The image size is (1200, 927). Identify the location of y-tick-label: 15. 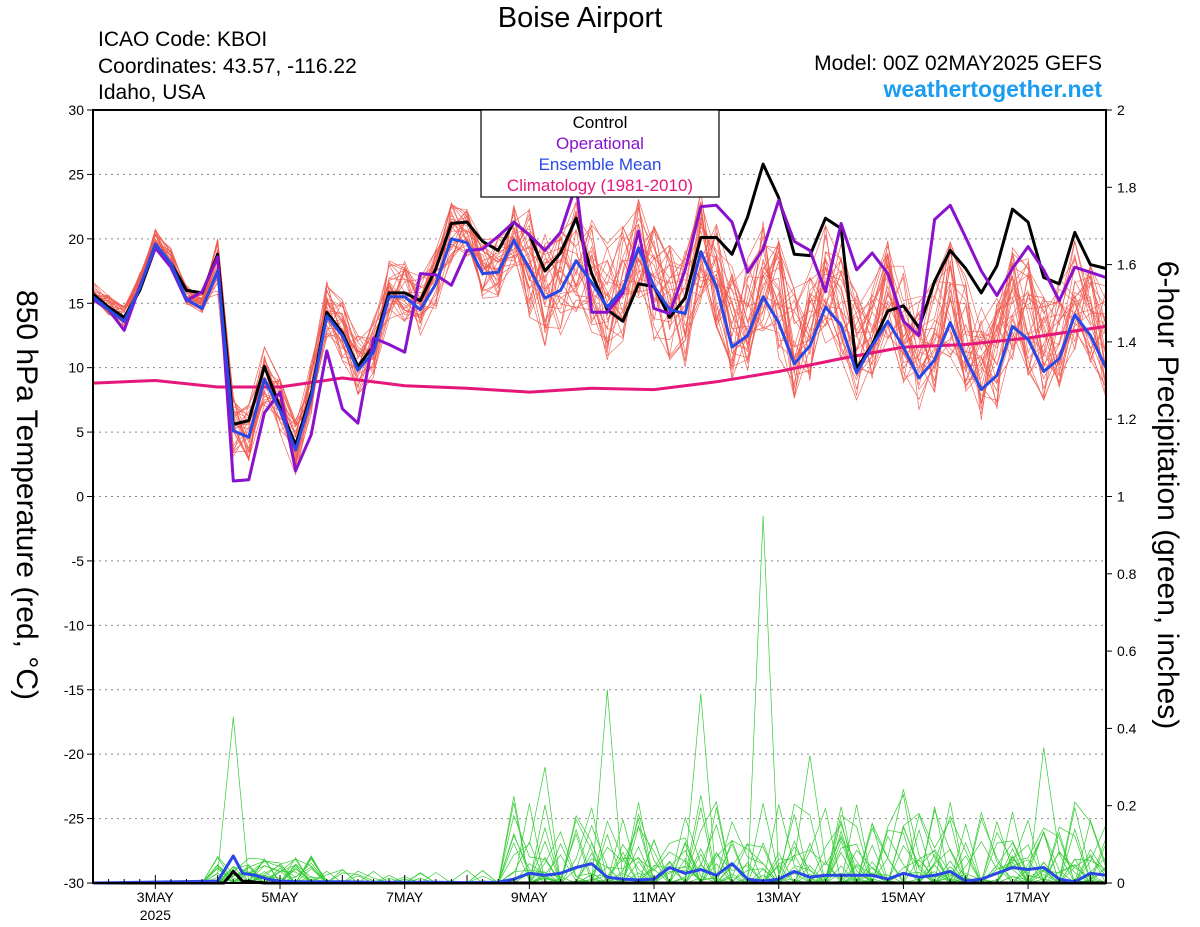
(76, 303).